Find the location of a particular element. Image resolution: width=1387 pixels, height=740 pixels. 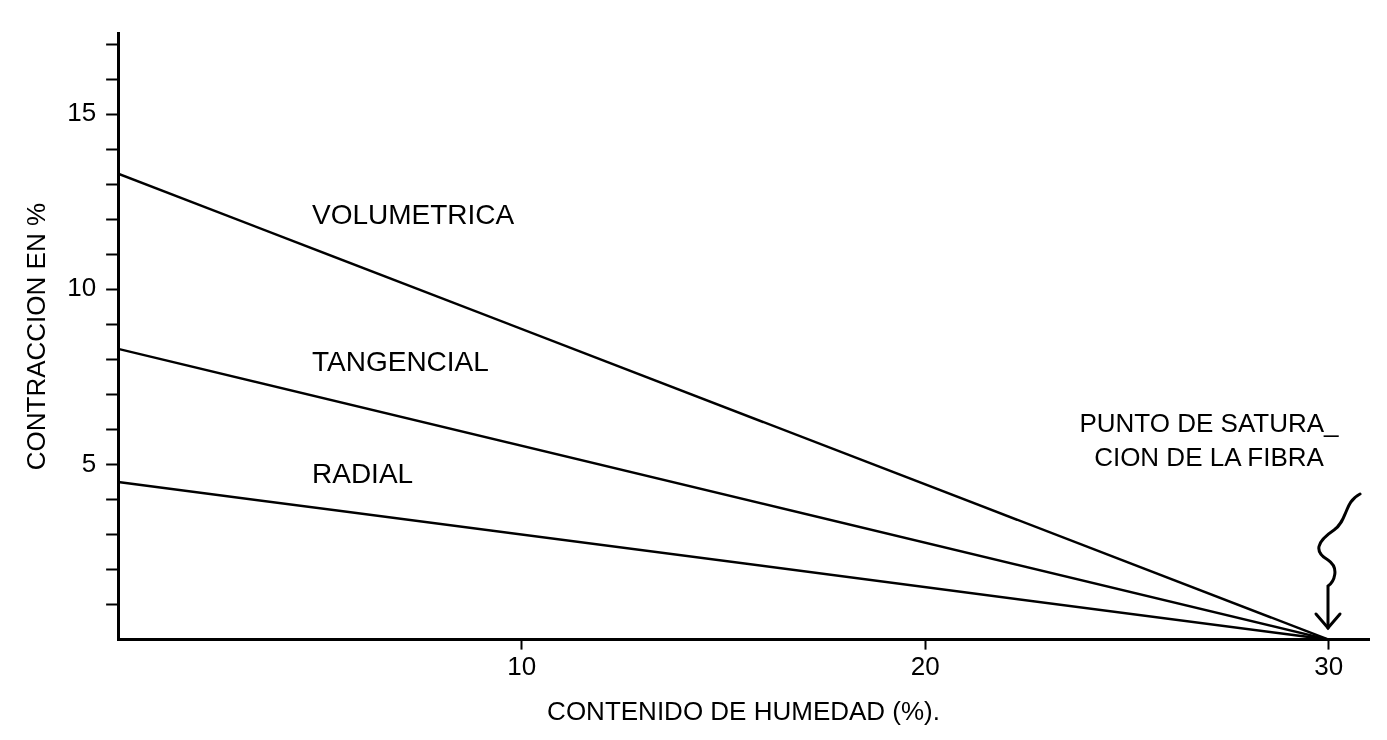

series-label: RADIAL is located at coordinates (363, 473).